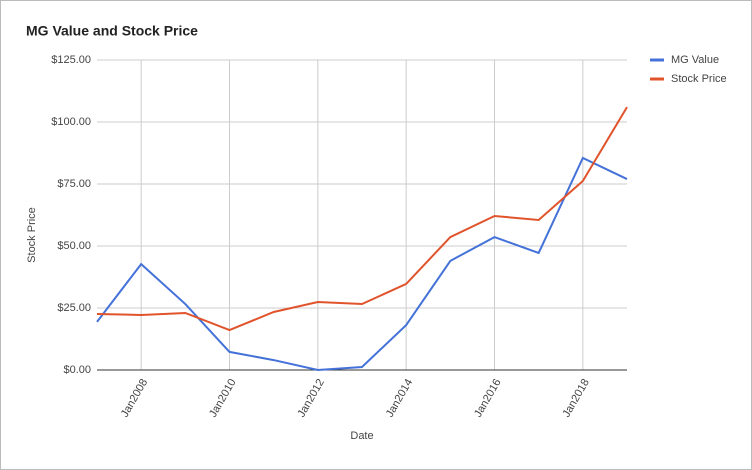  What do you see at coordinates (361, 436) in the screenshot?
I see `x-axis-title: Date` at bounding box center [361, 436].